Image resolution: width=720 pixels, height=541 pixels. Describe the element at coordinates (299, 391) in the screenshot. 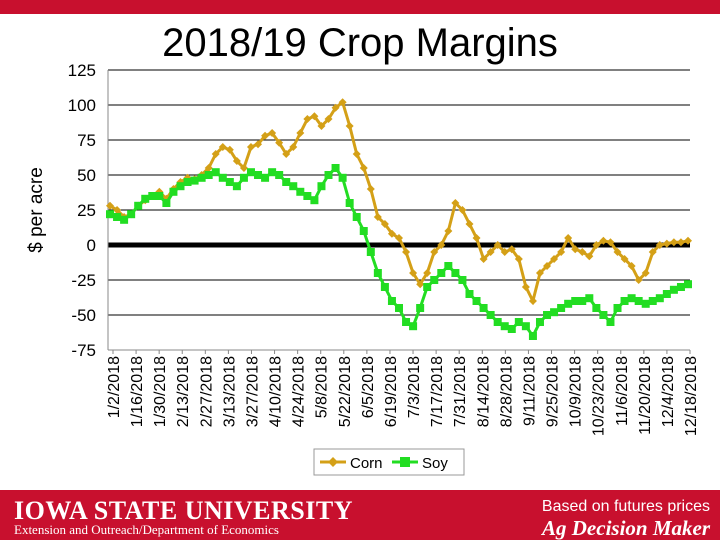

I see `x-tick-label: 4/24/2018` at that location.